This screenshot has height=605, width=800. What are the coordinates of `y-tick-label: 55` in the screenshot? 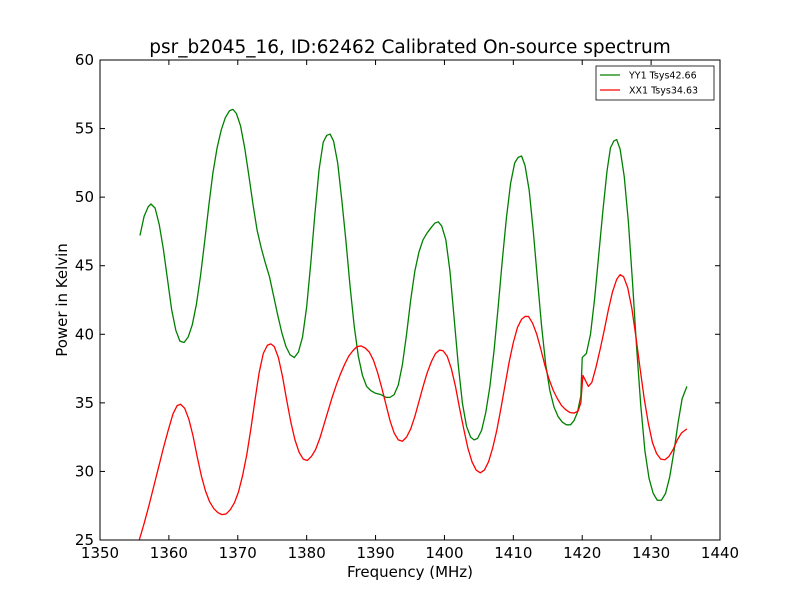 It's located at (84, 129).